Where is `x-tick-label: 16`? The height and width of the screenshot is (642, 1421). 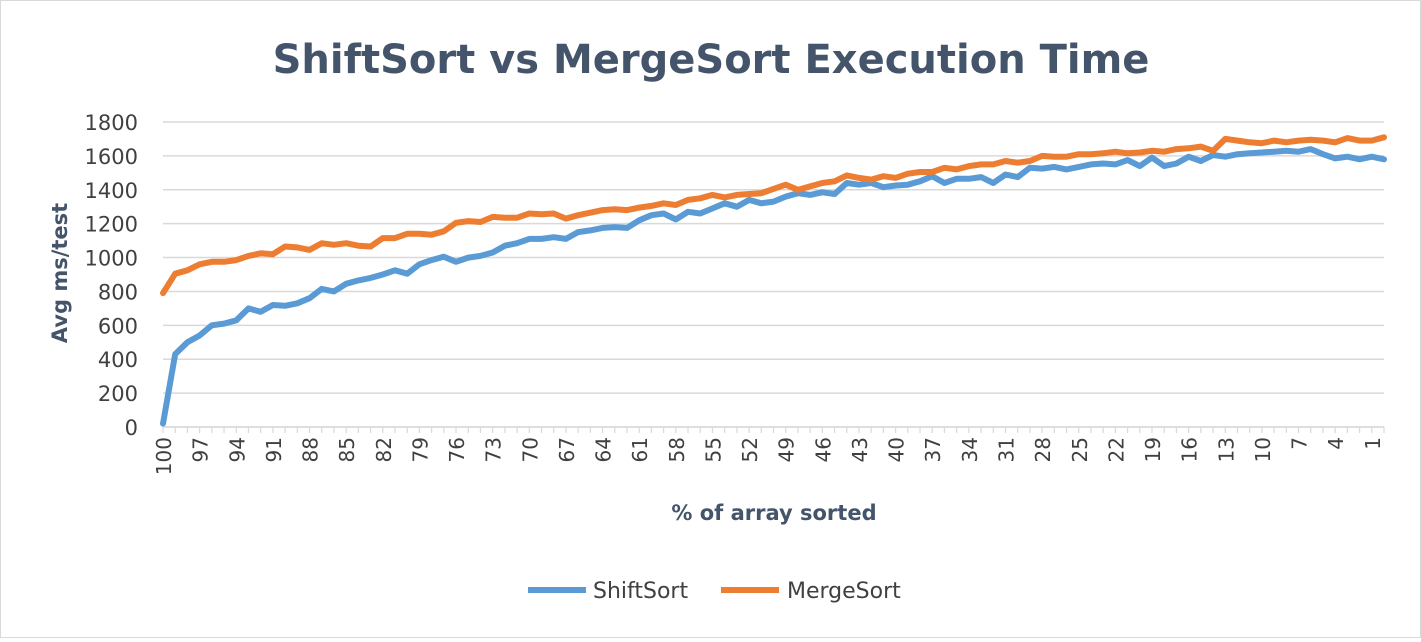
x-tick-label: 16 is located at coordinates (1190, 449).